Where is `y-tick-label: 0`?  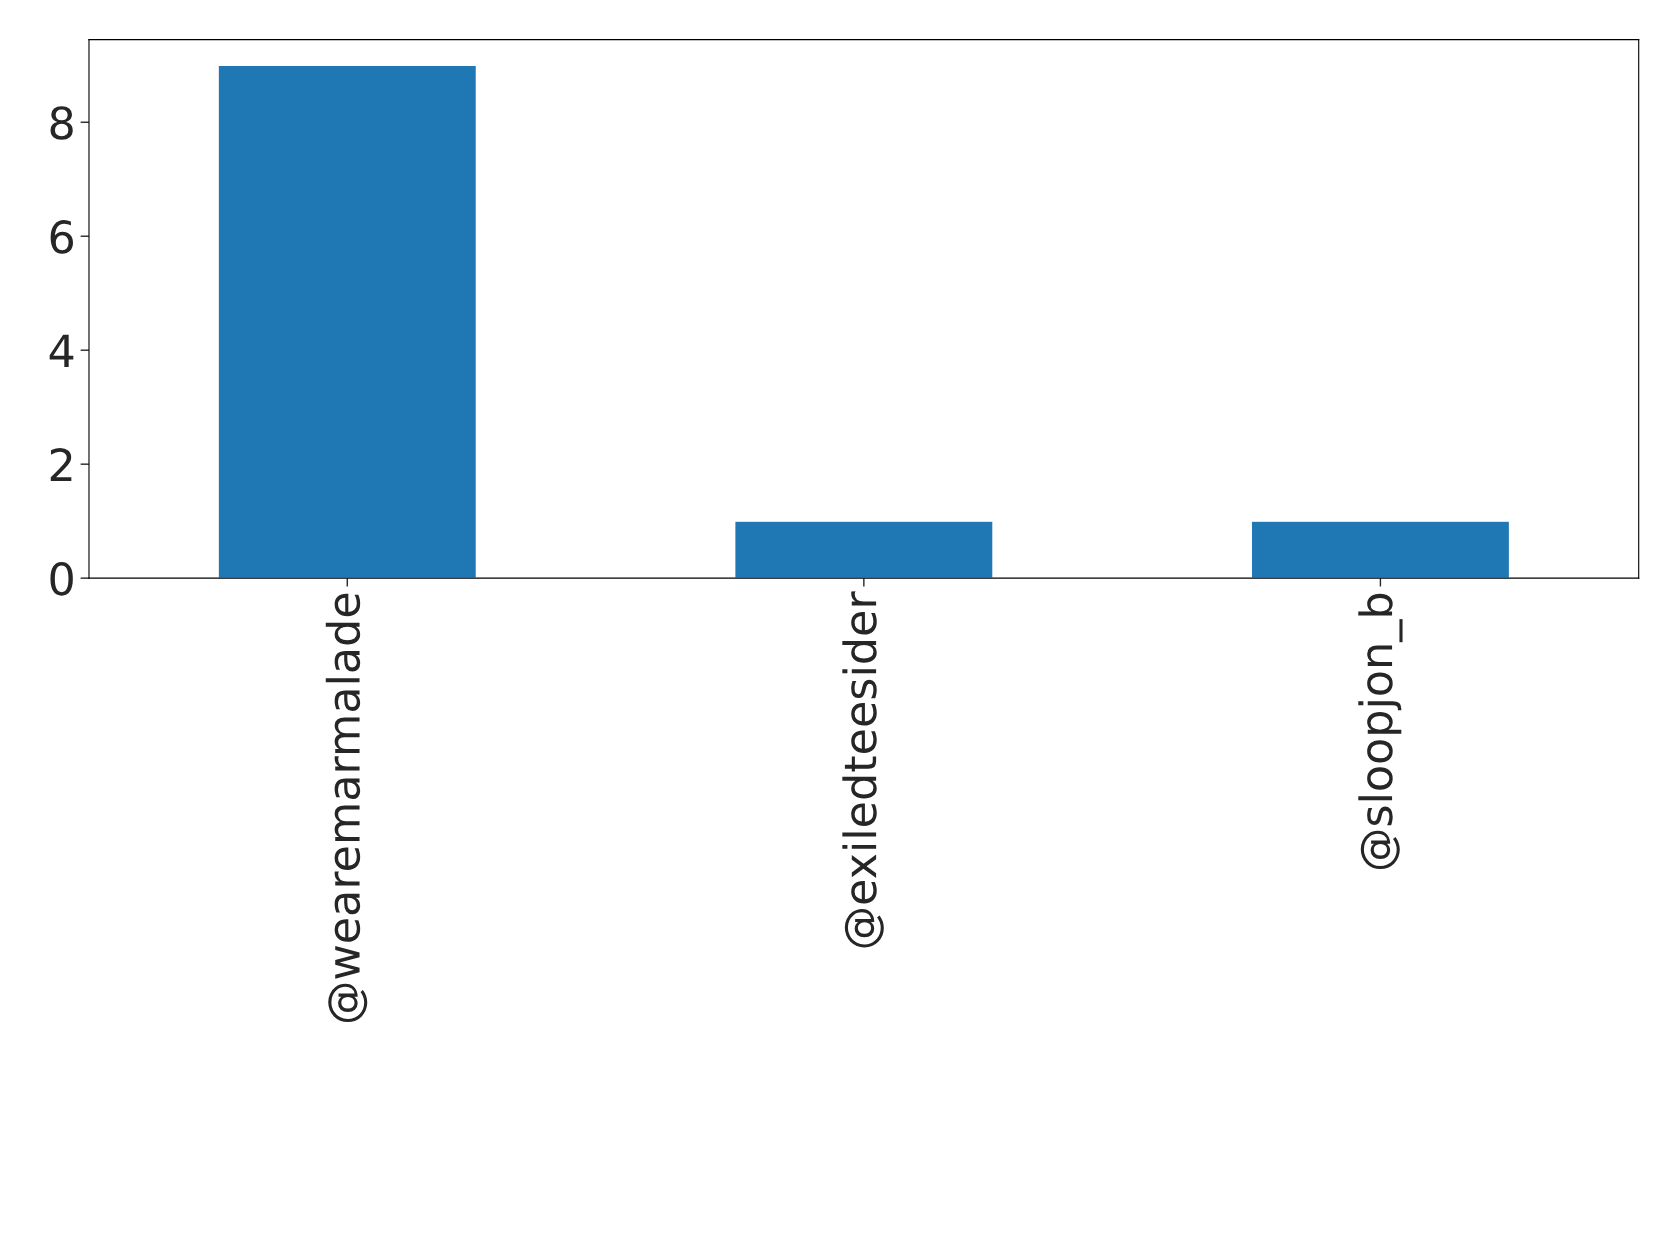
y-tick-label: 0 is located at coordinates (61, 579).